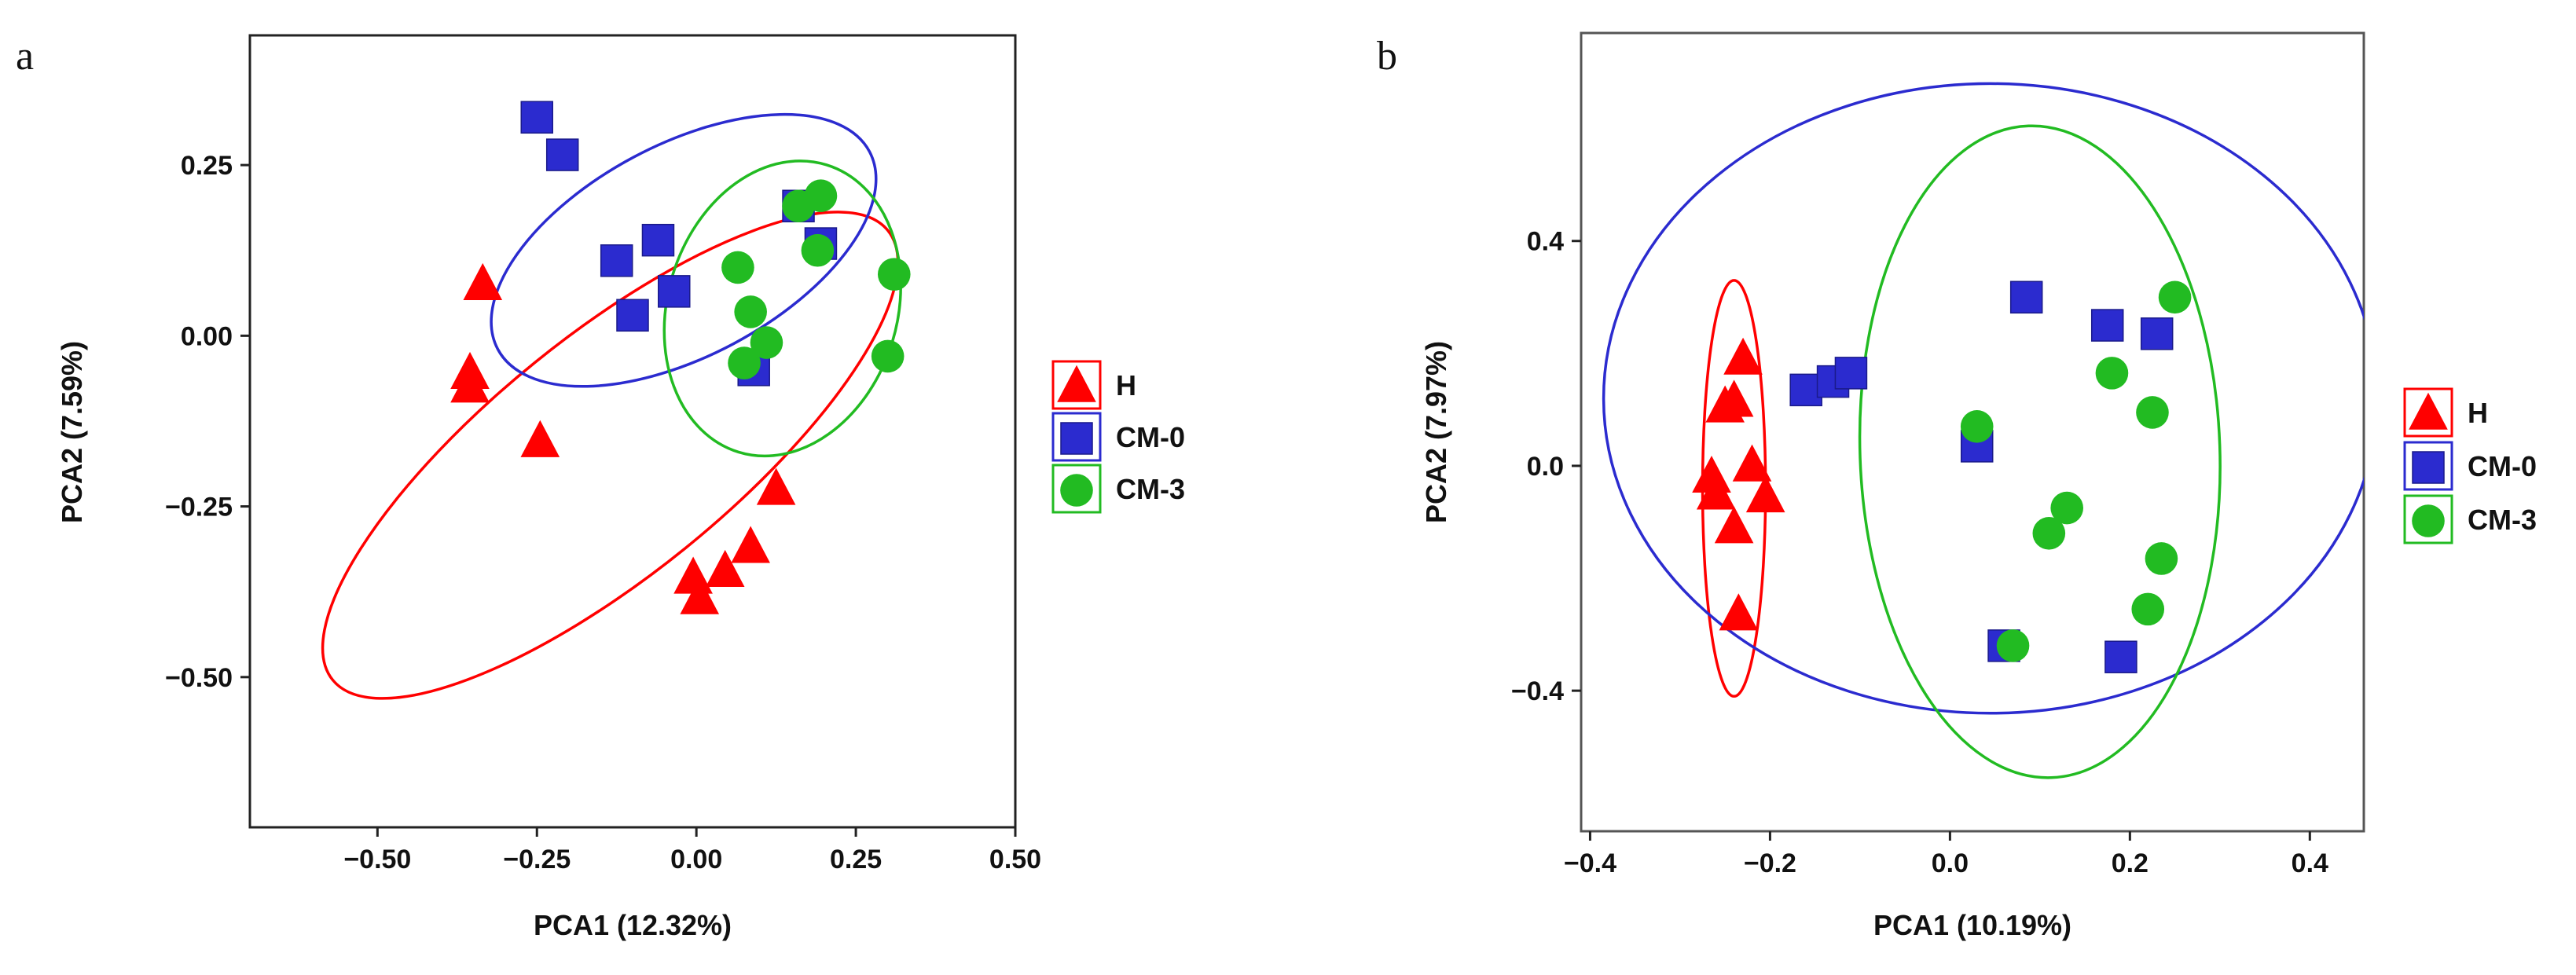  What do you see at coordinates (1590, 863) in the screenshot?
I see `x-tick-label: −0.4` at bounding box center [1590, 863].